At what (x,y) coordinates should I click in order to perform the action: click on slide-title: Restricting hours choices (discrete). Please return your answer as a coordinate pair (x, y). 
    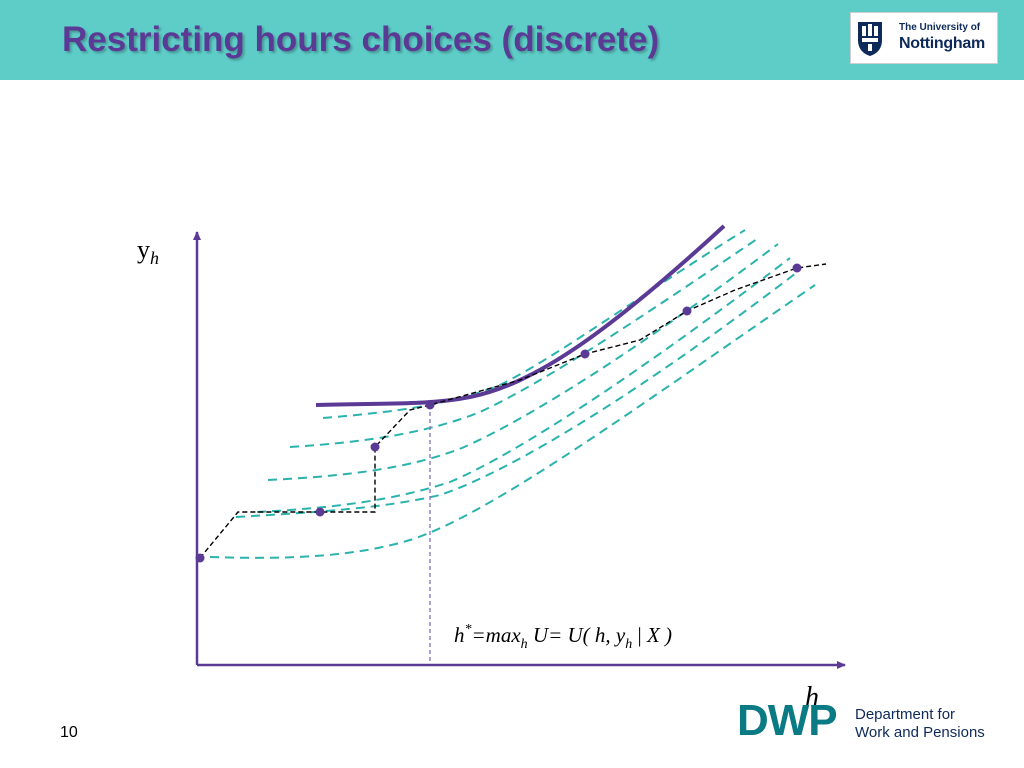
    Looking at the image, I should click on (361, 39).